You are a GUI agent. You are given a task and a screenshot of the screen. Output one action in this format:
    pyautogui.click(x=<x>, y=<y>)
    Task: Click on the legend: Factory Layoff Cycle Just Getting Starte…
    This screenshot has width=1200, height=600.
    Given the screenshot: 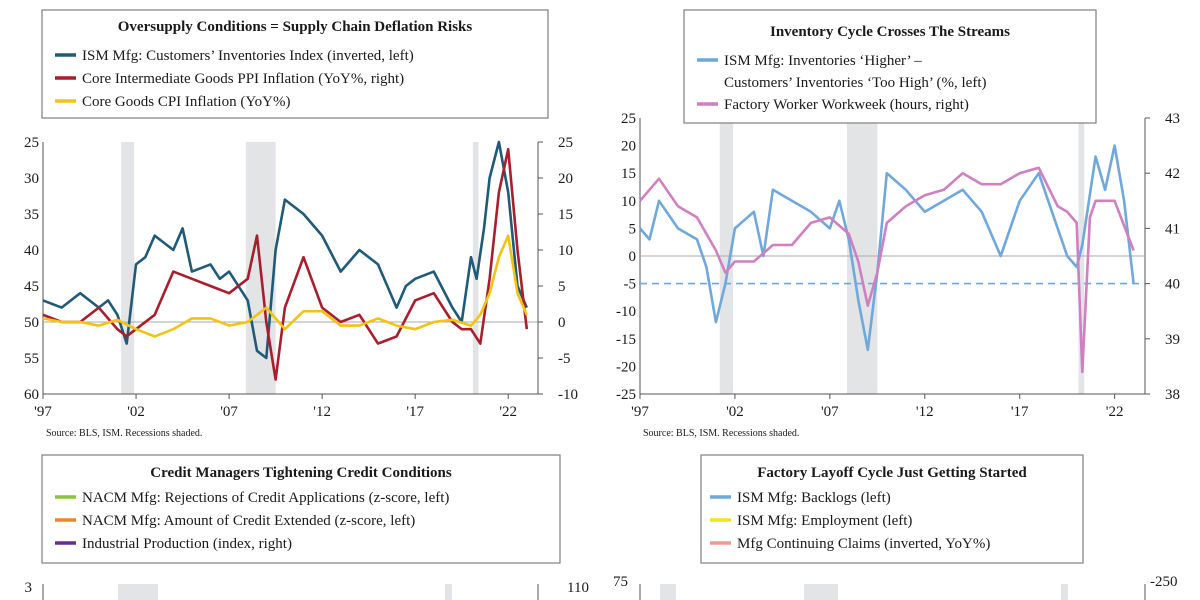 What is the action you would take?
    pyautogui.click(x=892, y=509)
    